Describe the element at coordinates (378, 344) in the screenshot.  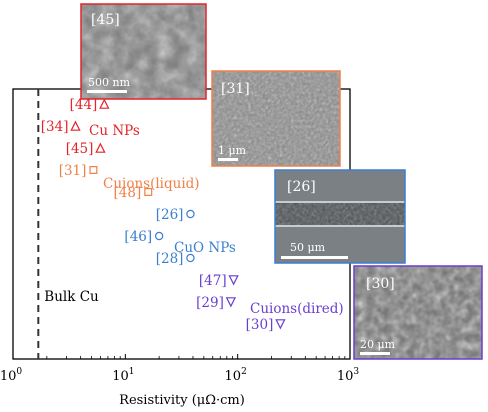
I see `inset-30-scale-text: 20 μm` at that location.